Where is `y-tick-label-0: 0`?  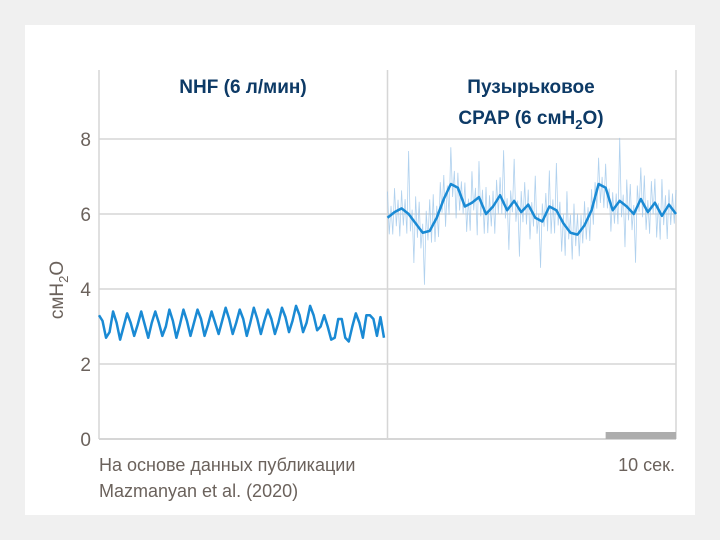
y-tick-label-0: 0 is located at coordinates (85, 440).